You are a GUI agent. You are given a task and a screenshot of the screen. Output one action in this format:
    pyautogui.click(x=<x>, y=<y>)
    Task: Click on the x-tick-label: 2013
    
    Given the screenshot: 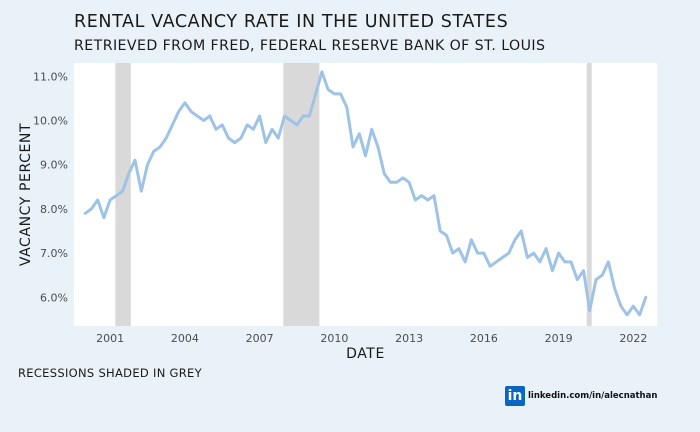 What is the action you would take?
    pyautogui.click(x=409, y=338)
    